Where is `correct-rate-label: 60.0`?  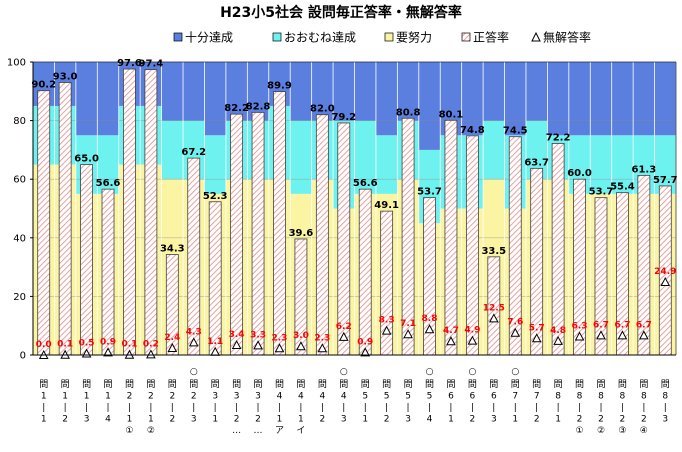
correct-rate-label: 60.0 is located at coordinates (579, 173).